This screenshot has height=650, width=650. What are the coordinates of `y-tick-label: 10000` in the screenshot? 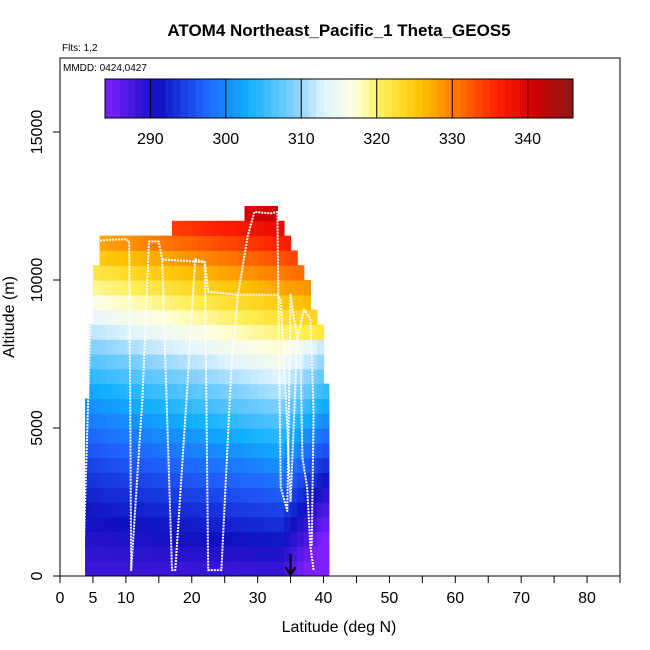 It's located at (37, 280).